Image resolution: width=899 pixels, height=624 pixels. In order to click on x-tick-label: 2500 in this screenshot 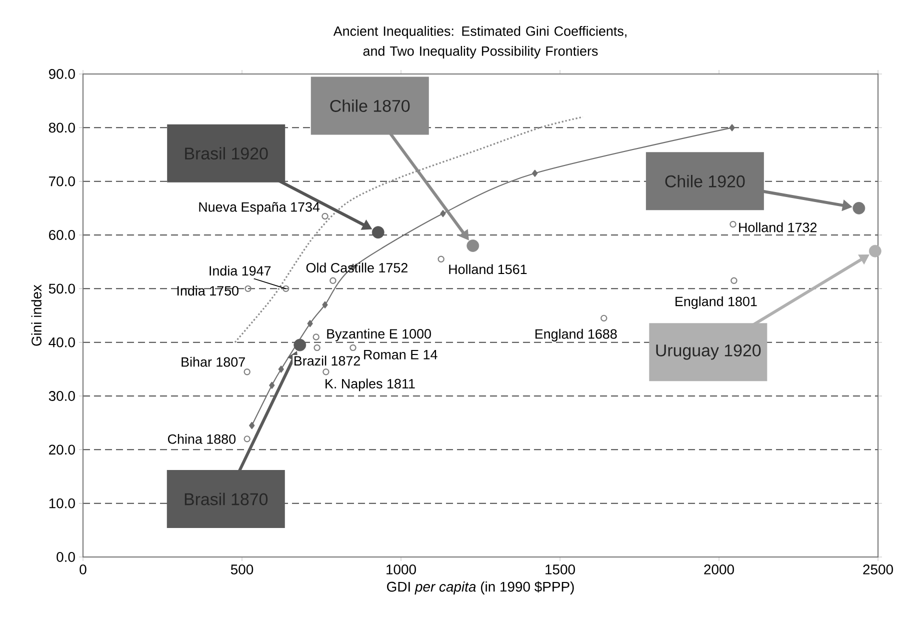, I will do `click(878, 569)`.